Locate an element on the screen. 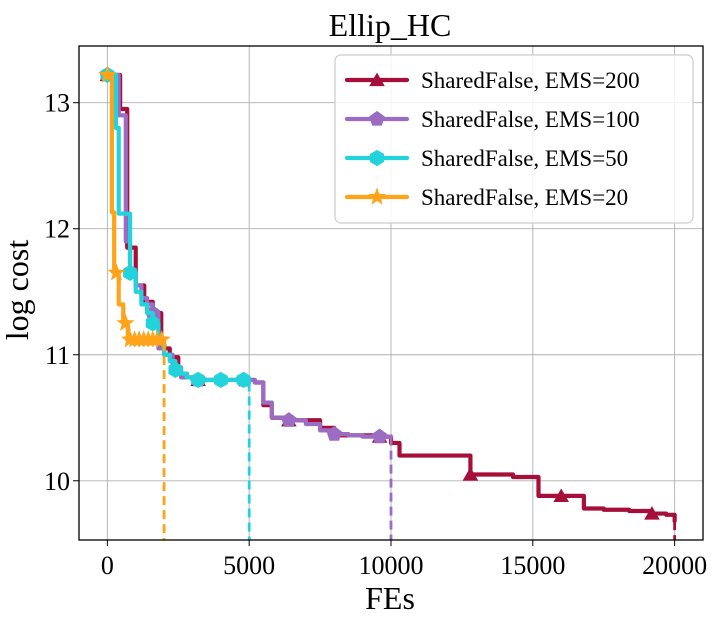 The height and width of the screenshot is (617, 718). x-tick-label: 5000 is located at coordinates (249, 565).